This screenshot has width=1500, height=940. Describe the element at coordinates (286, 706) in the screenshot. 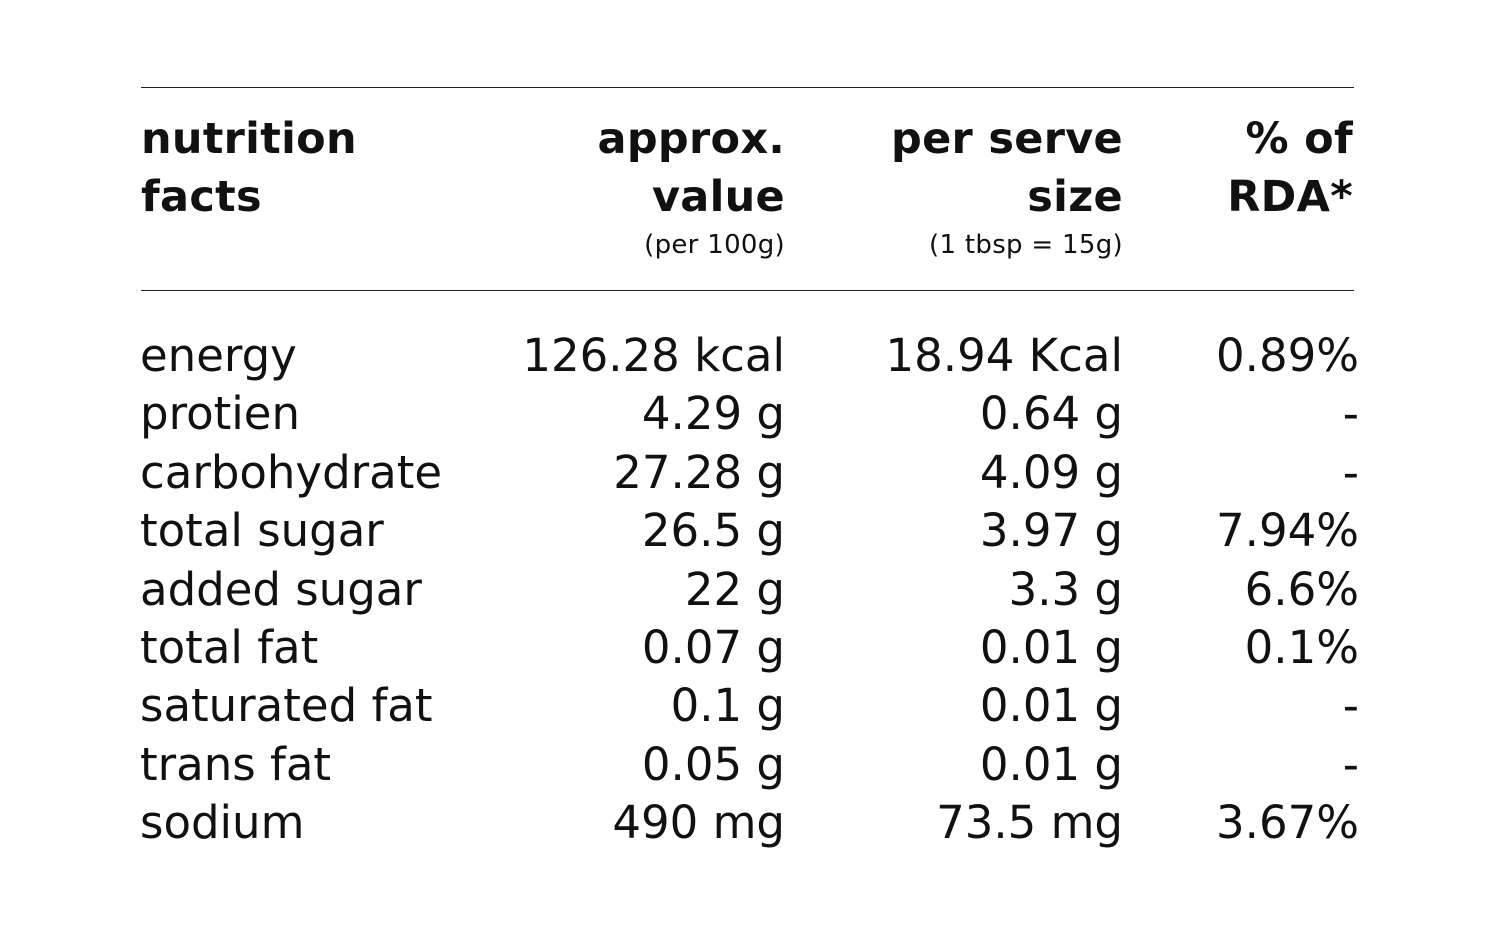

I see `nutrient-name: saturated fat` at that location.